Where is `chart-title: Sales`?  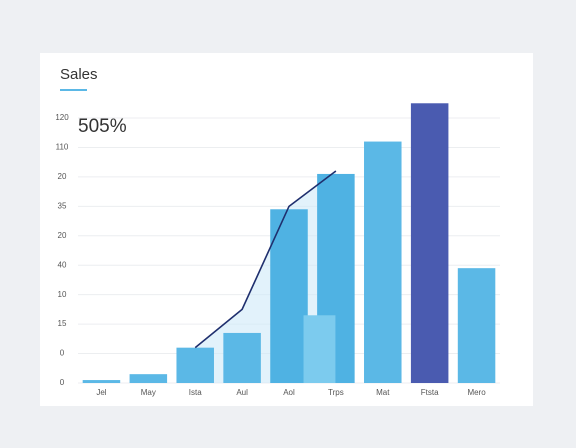
chart-title: Sales is located at coordinates (79, 74).